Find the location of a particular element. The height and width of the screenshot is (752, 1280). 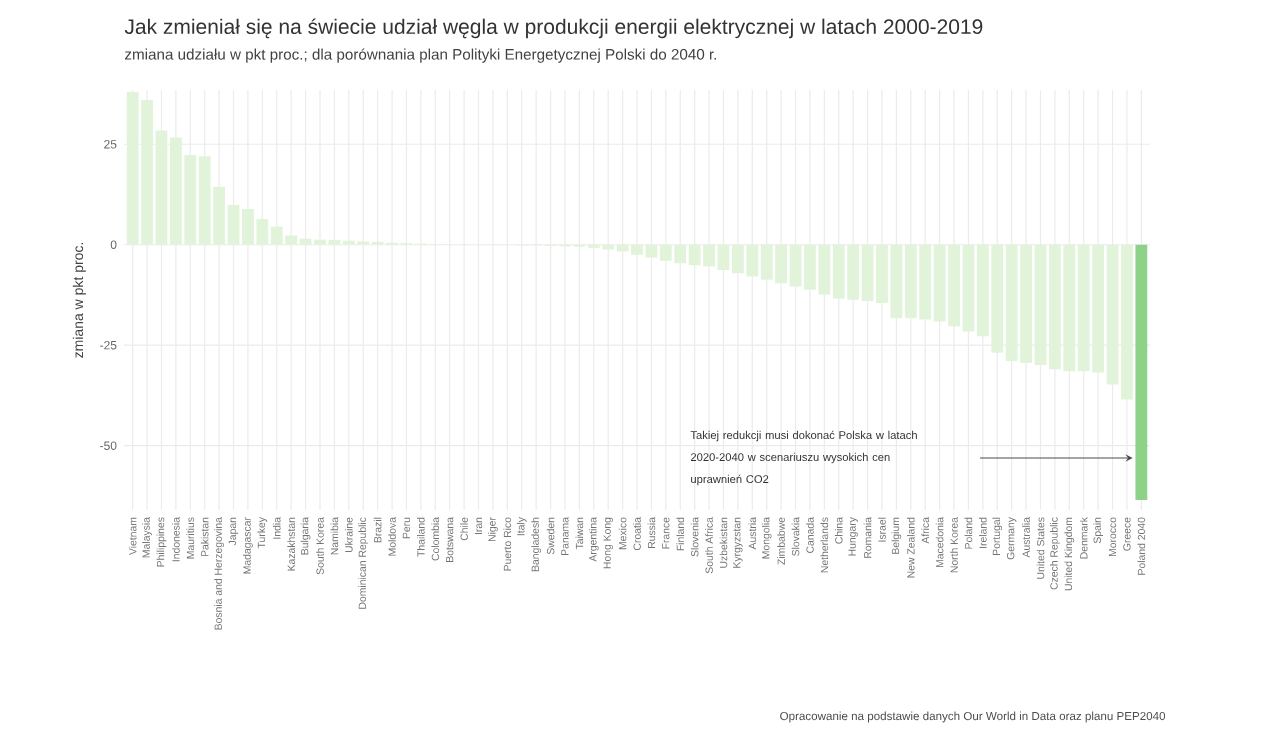

chart-title: Jak zmieniał się na świecie udział węgla w produkcji energii elektrycznej w latach 2000-2019 is located at coordinates (553, 28).